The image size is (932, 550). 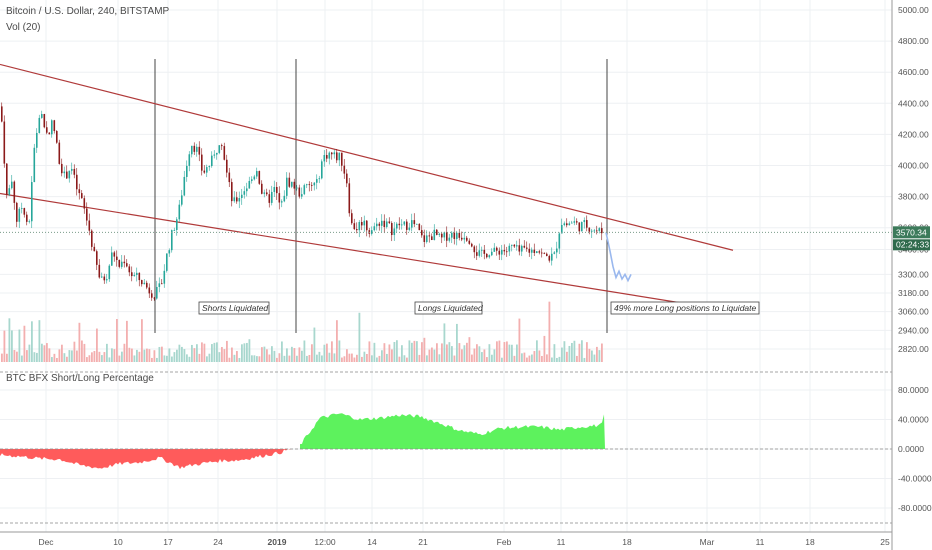 What do you see at coordinates (277, 542) in the screenshot?
I see `time-tick-label: 2019` at bounding box center [277, 542].